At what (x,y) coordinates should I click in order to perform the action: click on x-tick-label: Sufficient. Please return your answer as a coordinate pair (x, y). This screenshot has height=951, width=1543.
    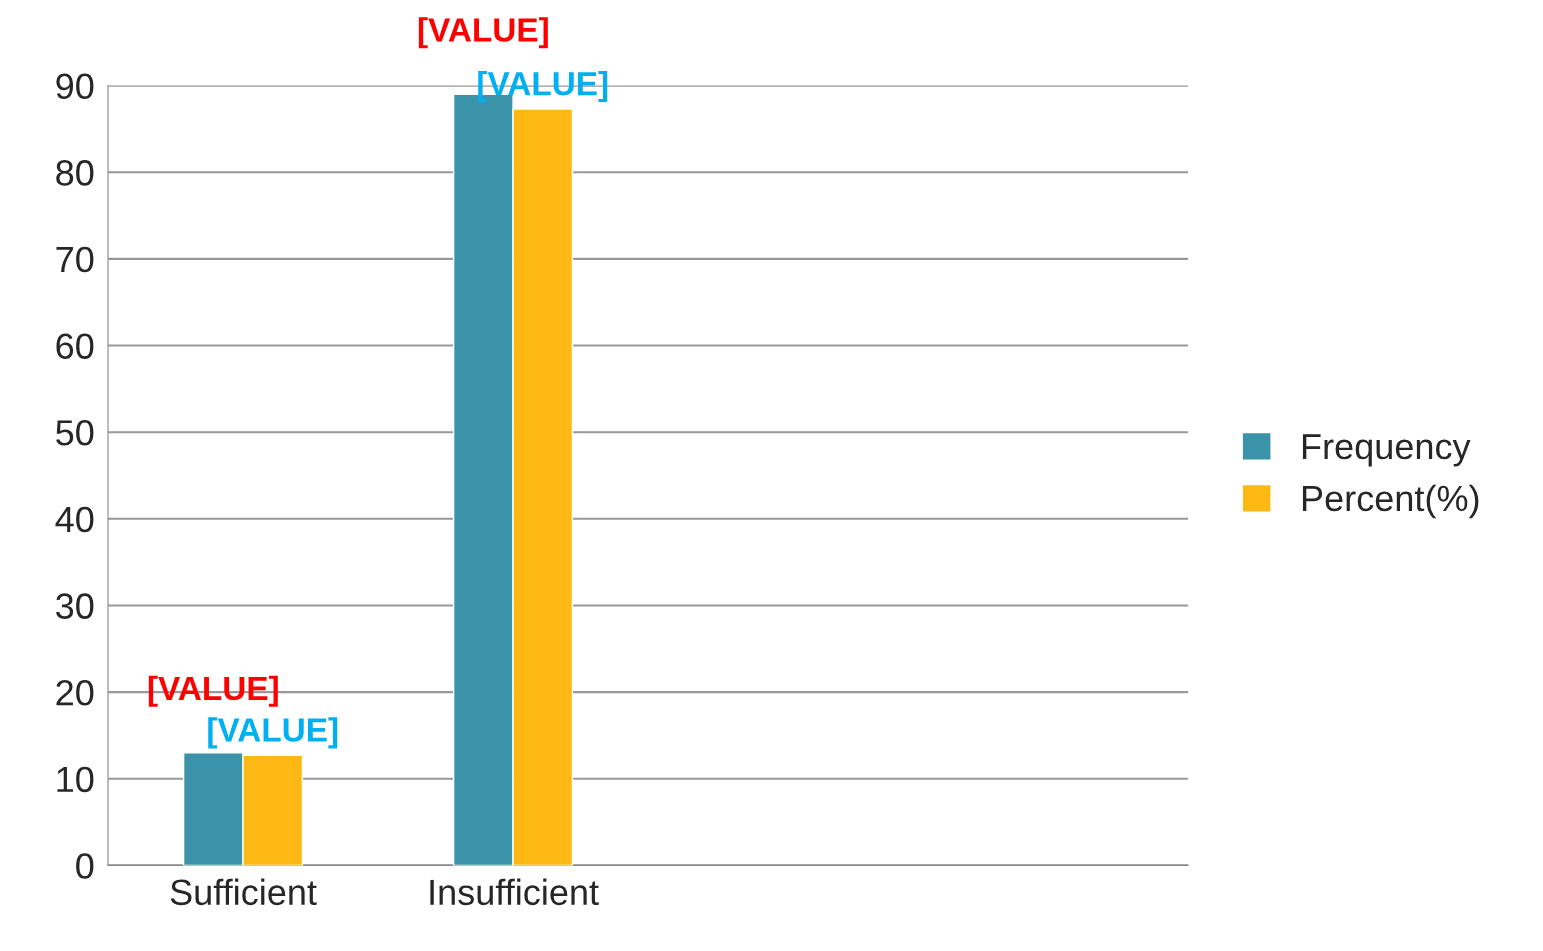
    Looking at the image, I should click on (243, 892).